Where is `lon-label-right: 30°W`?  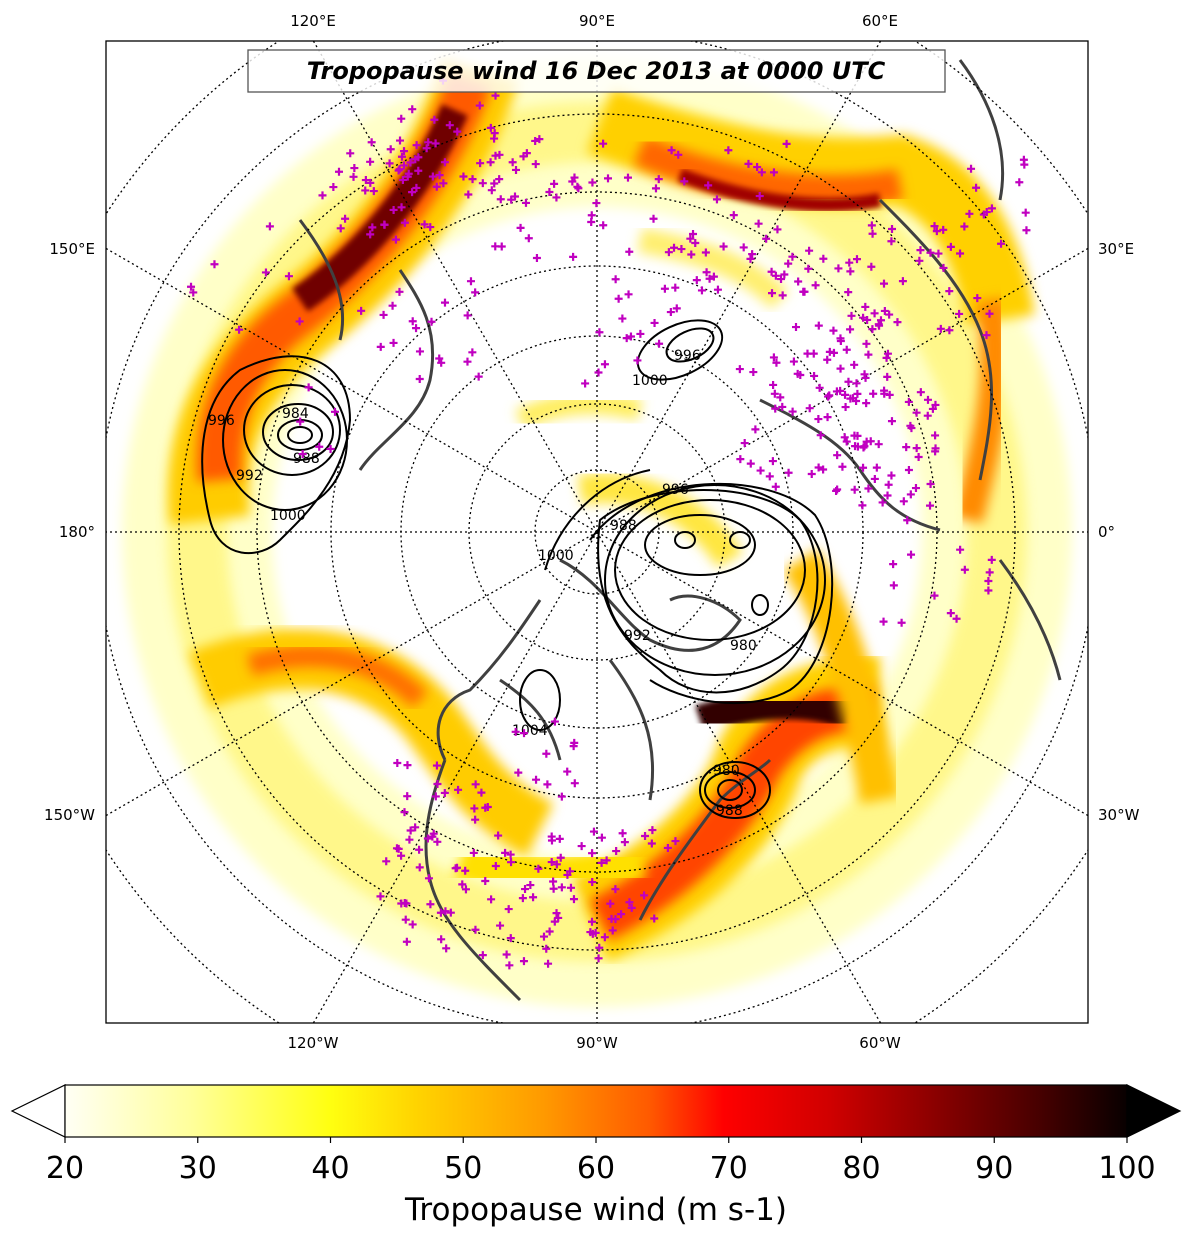 lon-label-right: 30°W is located at coordinates (1119, 815).